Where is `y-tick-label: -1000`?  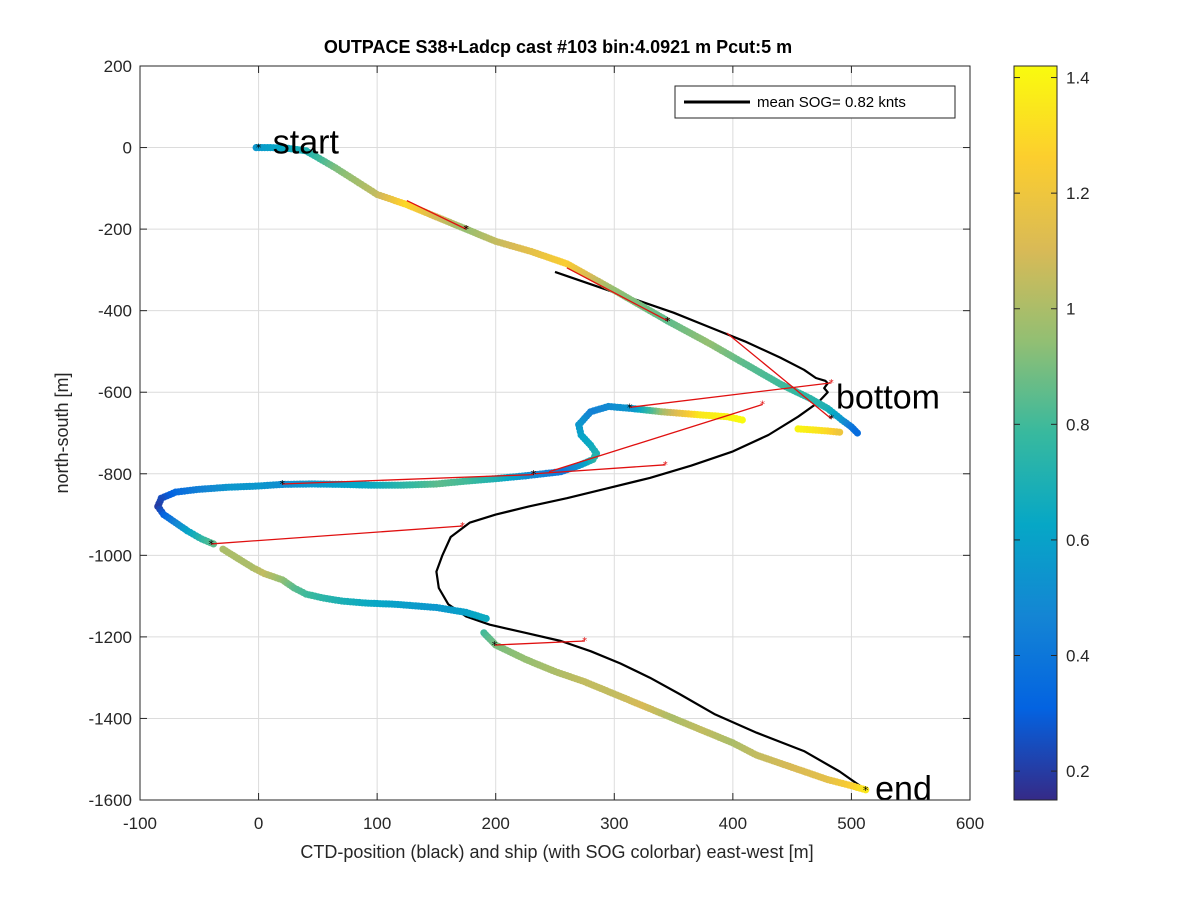 y-tick-label: -1000 is located at coordinates (110, 555).